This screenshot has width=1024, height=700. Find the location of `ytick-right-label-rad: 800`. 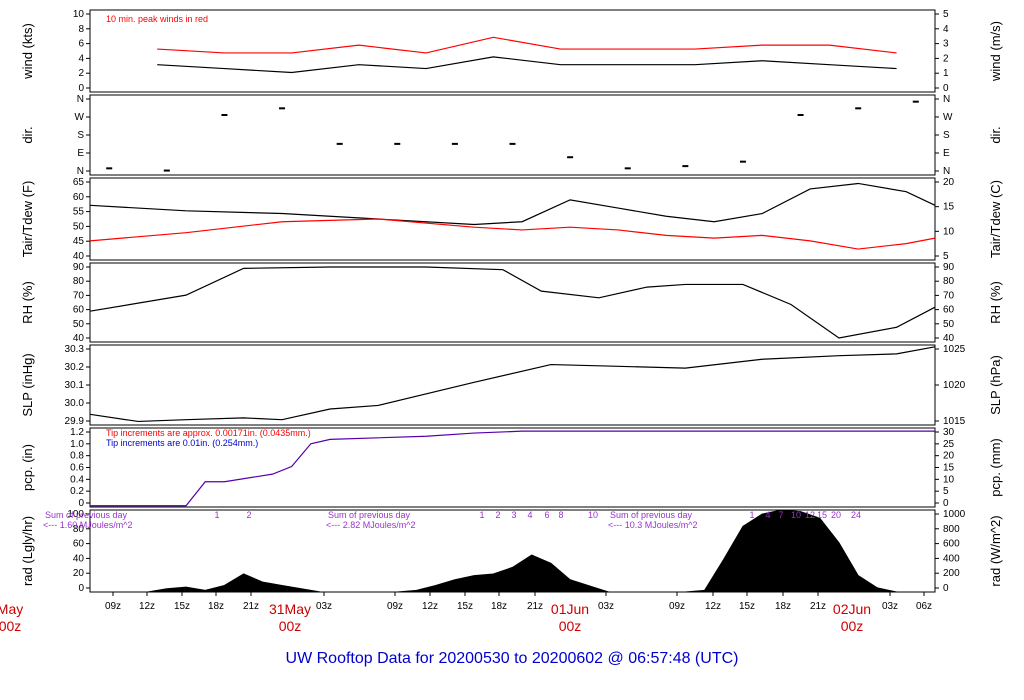

ytick-right-label-rad: 800 is located at coordinates (951, 529).